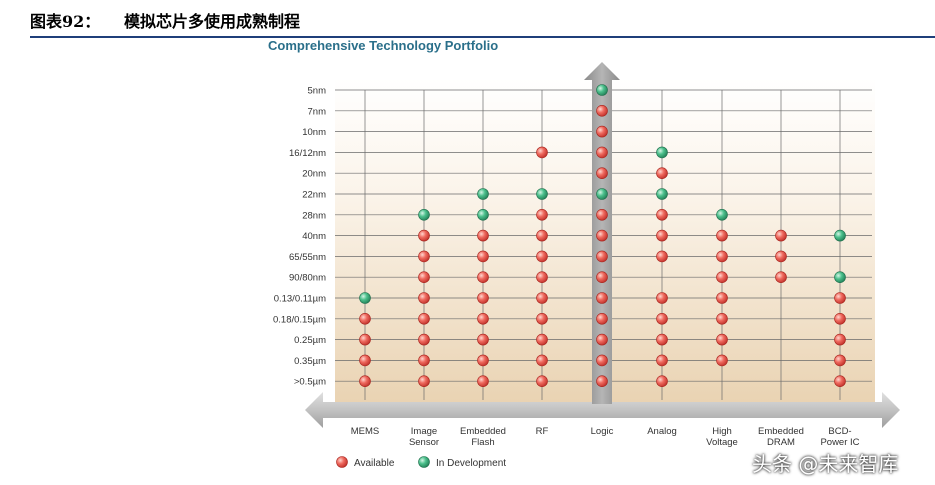 Image resolution: width=935 pixels, height=485 pixels. Describe the element at coordinates (602, 173) in the screenshot. I see `marker-logic-20nm-available` at that location.